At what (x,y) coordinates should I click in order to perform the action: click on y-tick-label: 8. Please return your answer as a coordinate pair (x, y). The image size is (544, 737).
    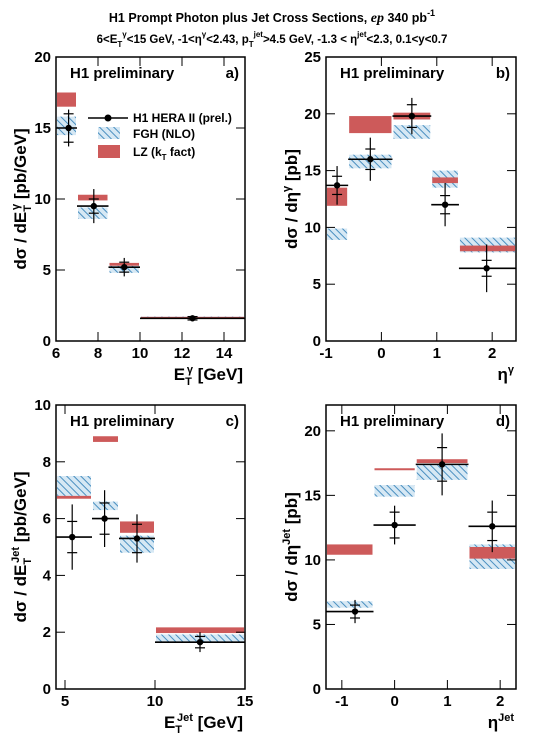
    Looking at the image, I should click on (47, 462).